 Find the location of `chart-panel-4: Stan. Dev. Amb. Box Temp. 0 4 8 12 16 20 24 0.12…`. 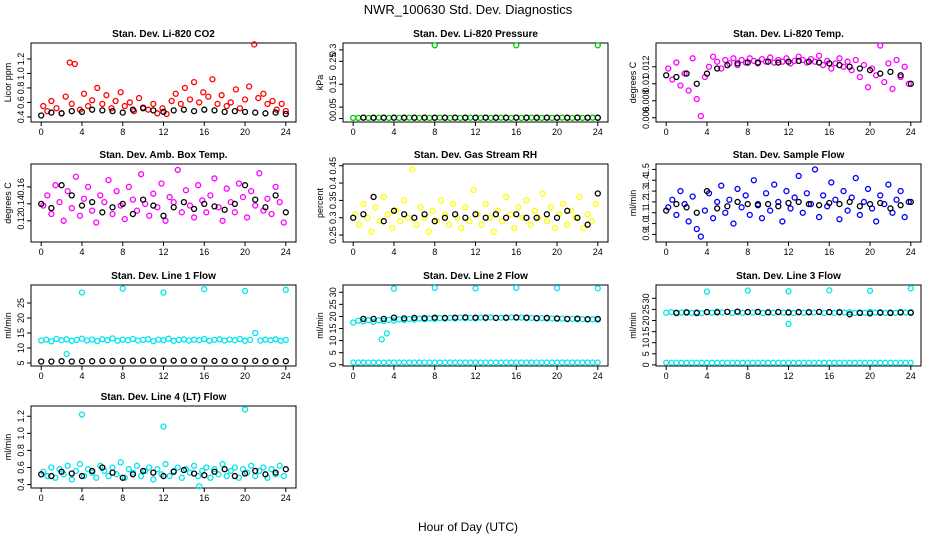

chart-panel-4: Stan. Dev. Amb. Box Temp. 0 4 8 12 16 20 24 0.12… is located at coordinates (150, 203).